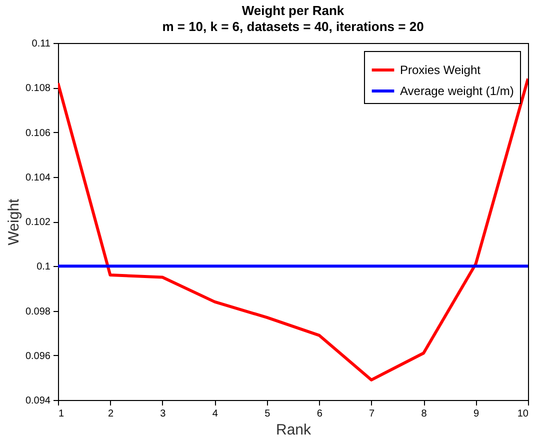  Describe the element at coordinates (41, 44) in the screenshot. I see `y-tick-label: 0.11` at that location.